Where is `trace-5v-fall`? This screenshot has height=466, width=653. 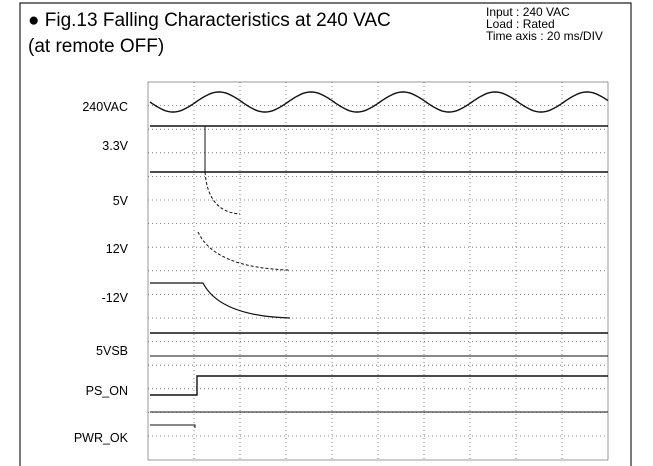 trace-5v-fall is located at coordinates (222, 193).